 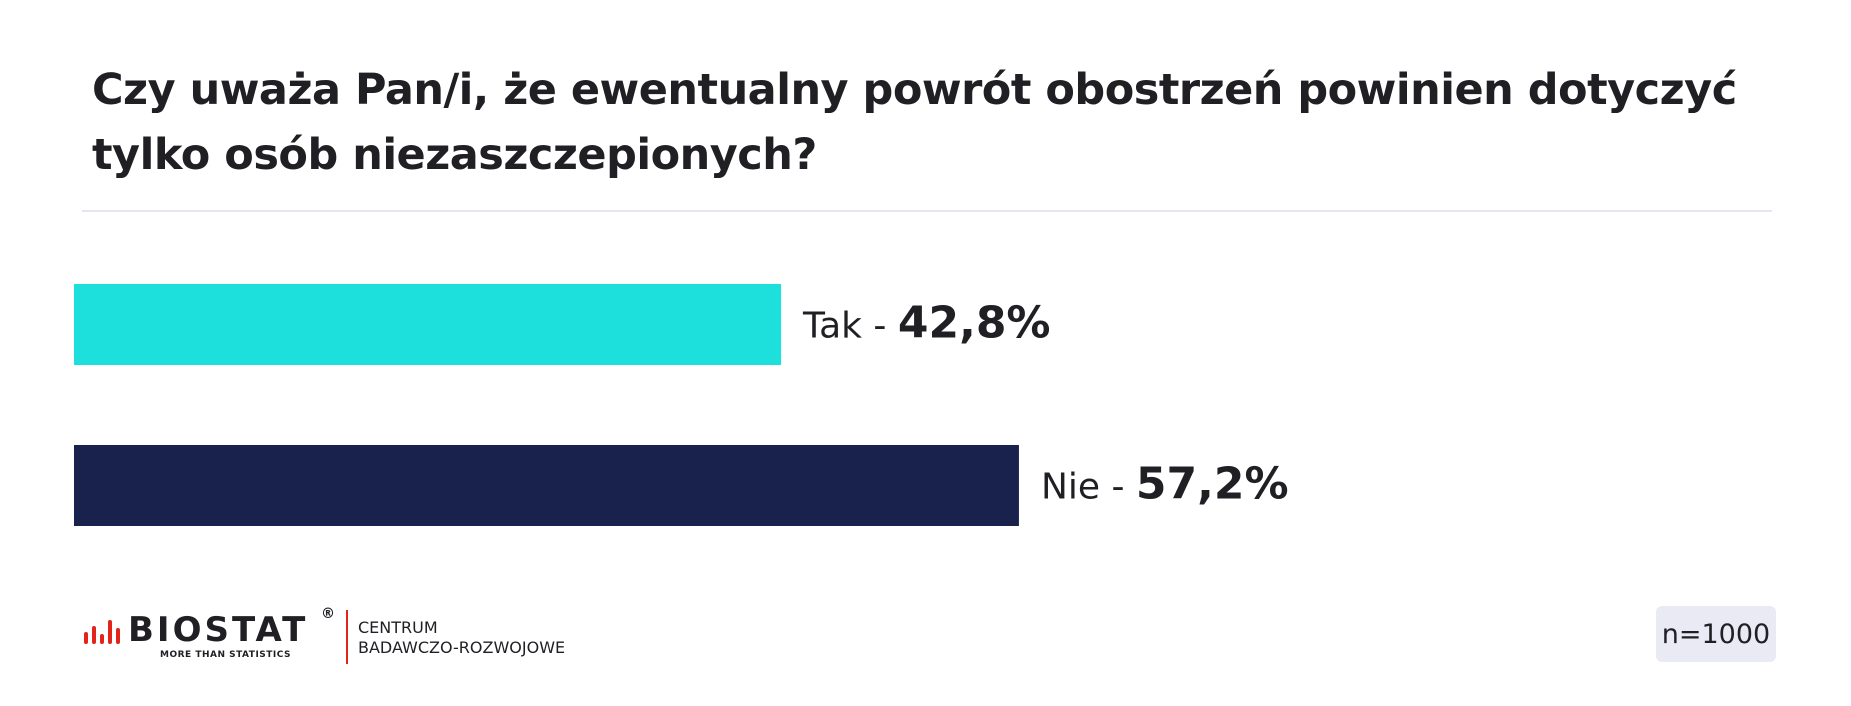 What do you see at coordinates (1212, 484) in the screenshot?
I see `value-label-nie: 57,2%` at bounding box center [1212, 484].